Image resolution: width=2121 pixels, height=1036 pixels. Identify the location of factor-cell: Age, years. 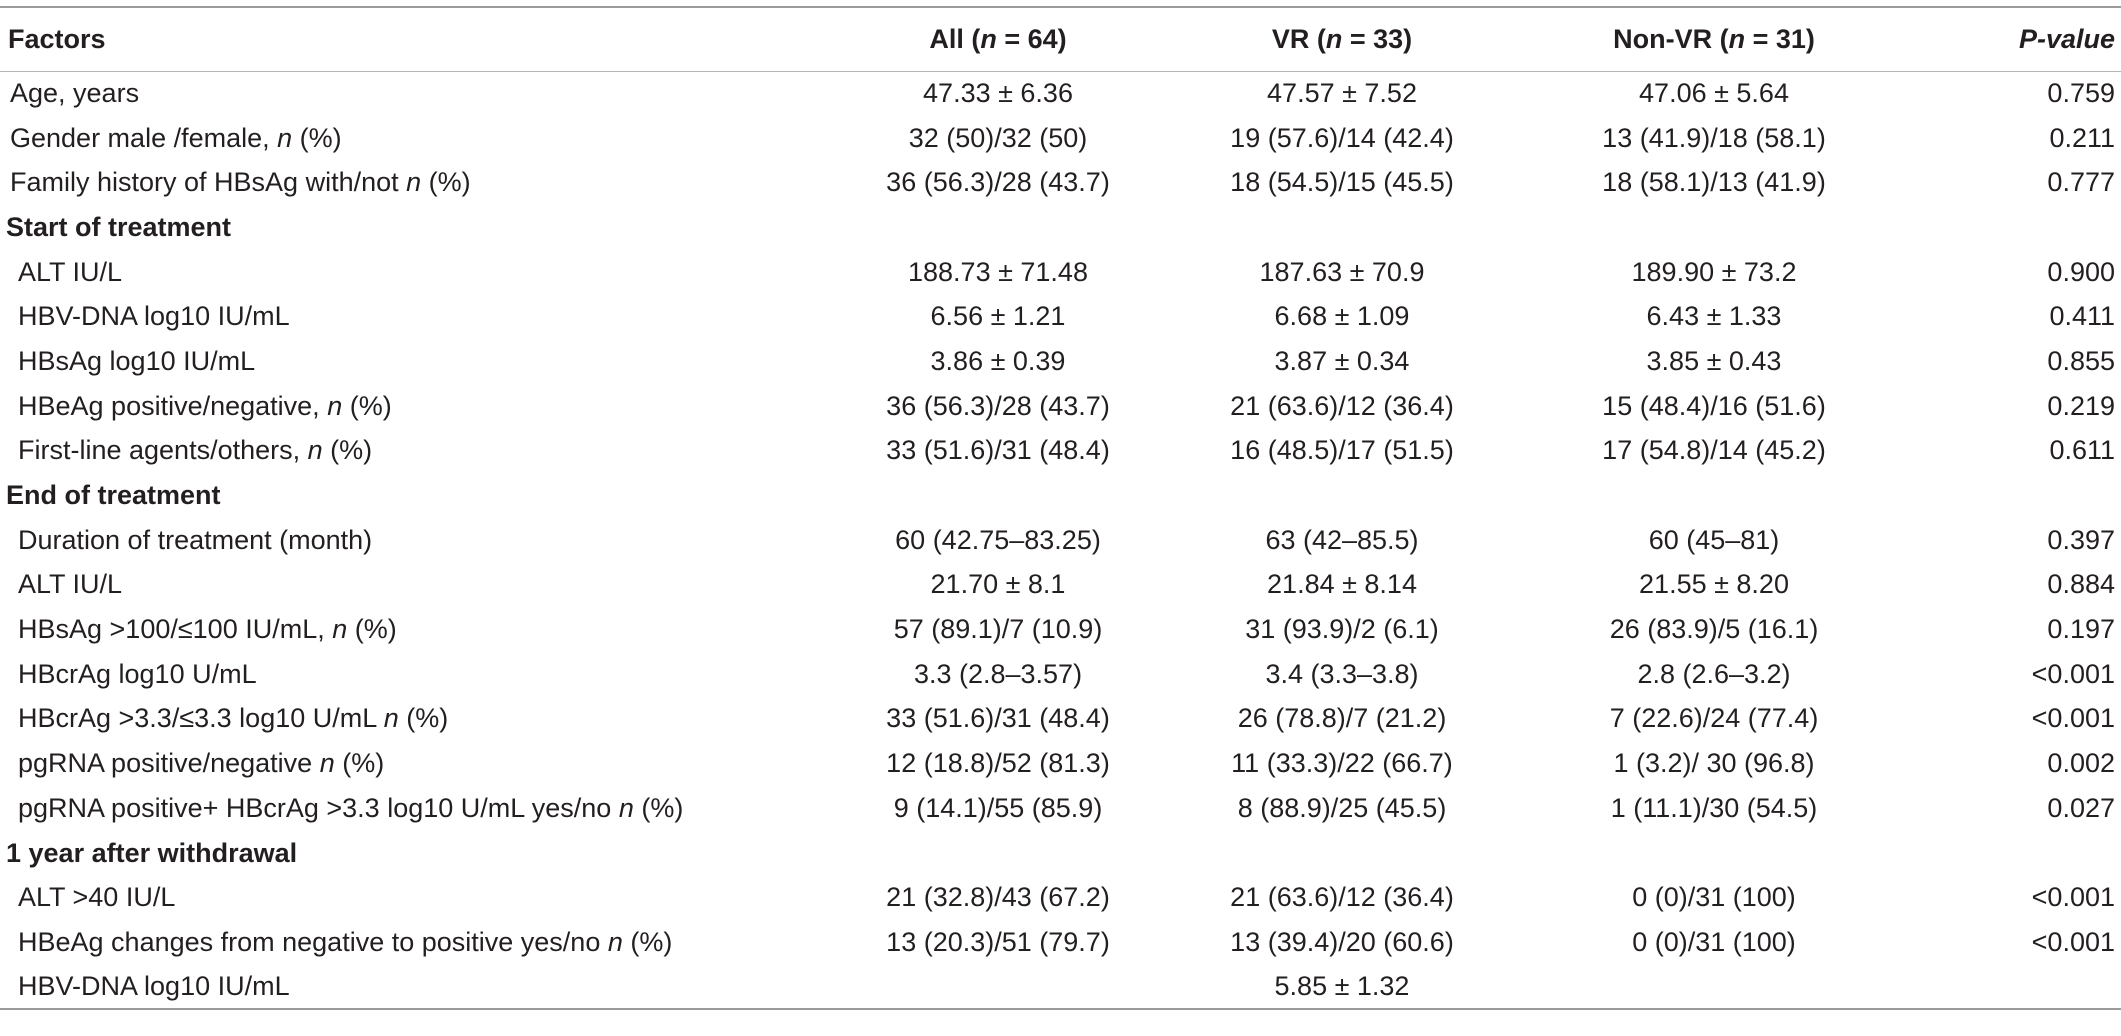
(420, 93).